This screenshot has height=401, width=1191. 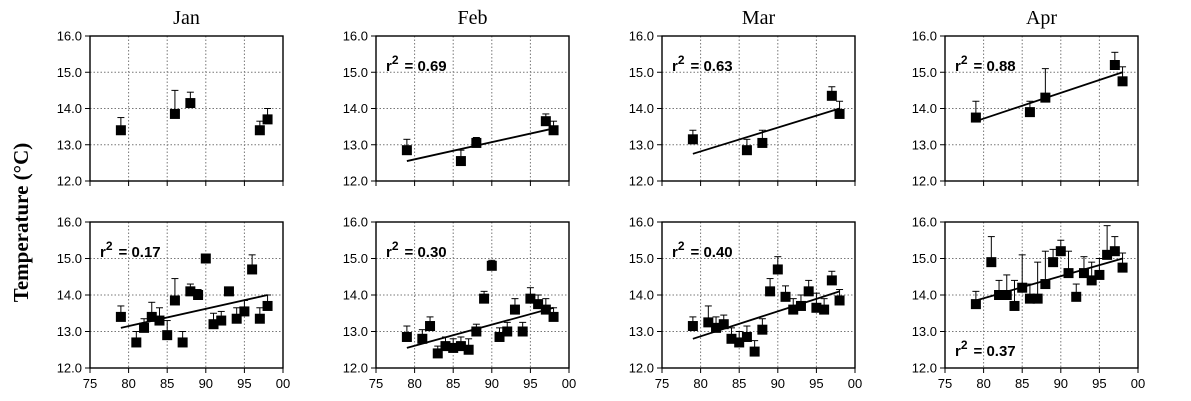 What do you see at coordinates (140, 252) in the screenshot?
I see `r2-value: = 0.17` at bounding box center [140, 252].